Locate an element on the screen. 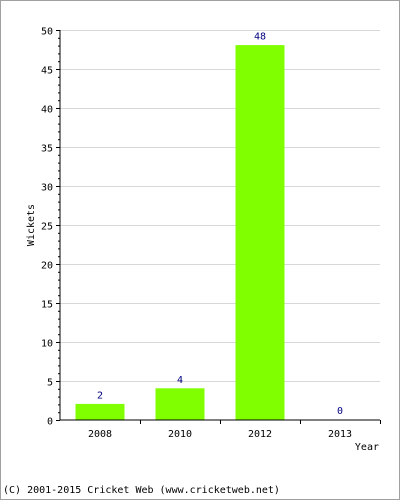 The height and width of the screenshot is (500, 400). y-tick-label-40: 40 is located at coordinates (47, 110).